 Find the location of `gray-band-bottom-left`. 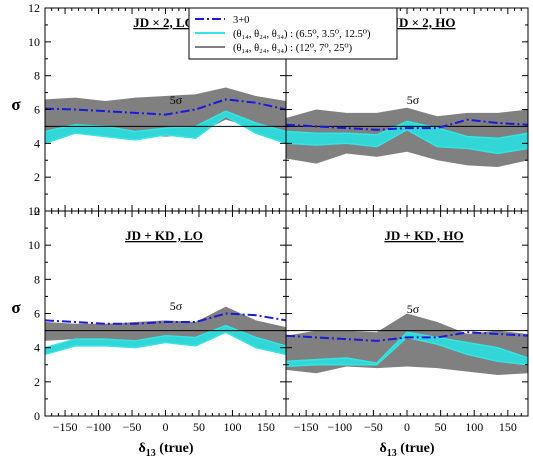

gray-band-bottom-left is located at coordinates (165, 326).